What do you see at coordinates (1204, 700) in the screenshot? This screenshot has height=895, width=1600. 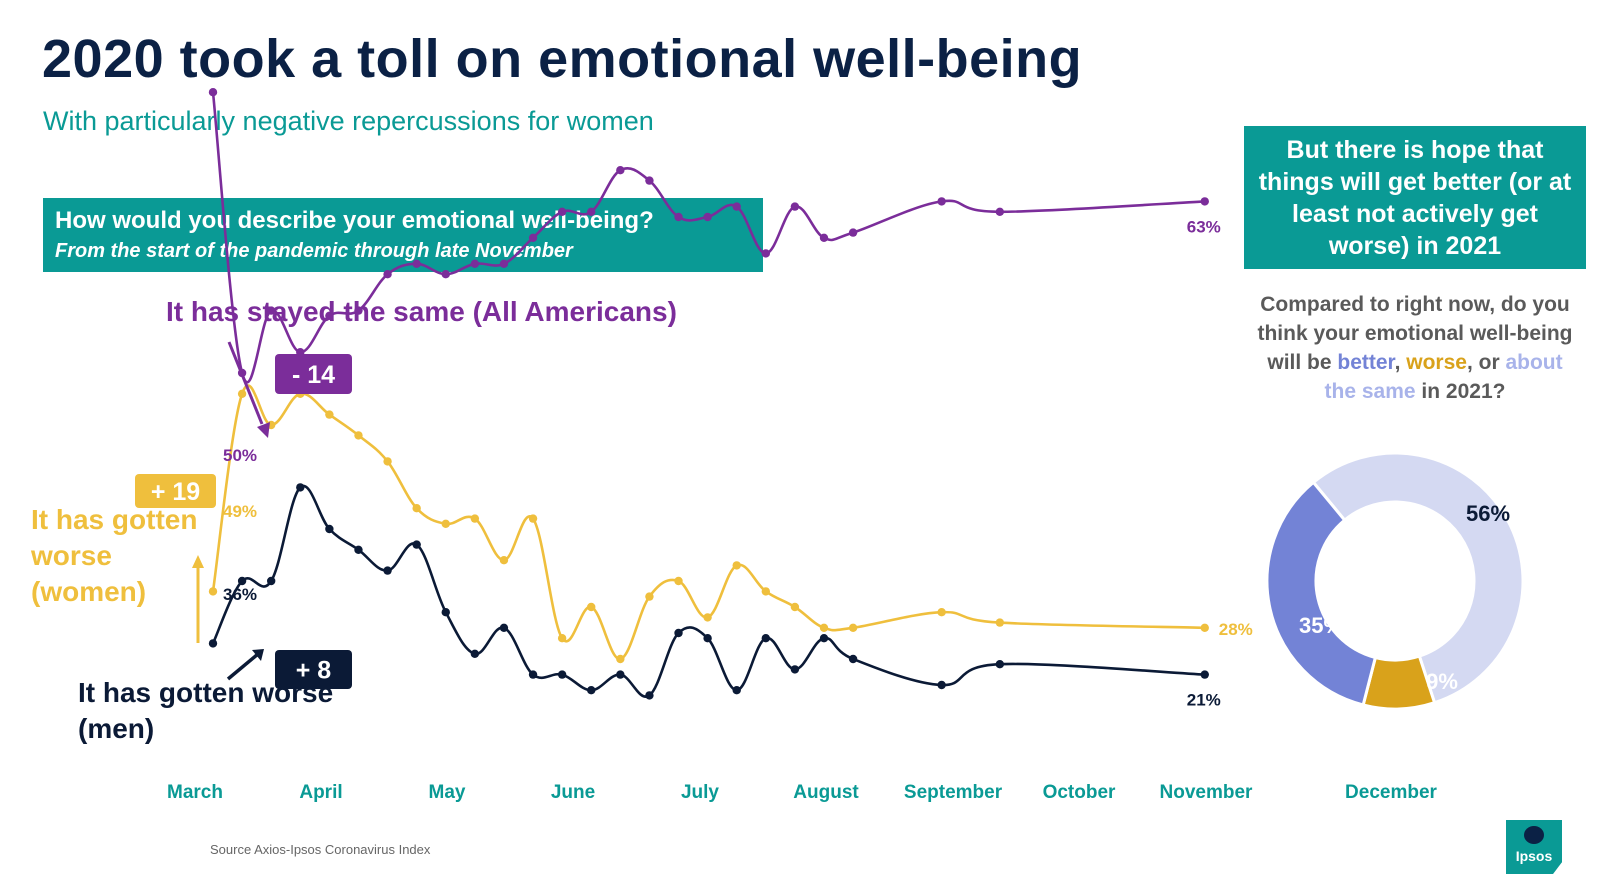 I see `end-label-men: 21%` at bounding box center [1204, 700].